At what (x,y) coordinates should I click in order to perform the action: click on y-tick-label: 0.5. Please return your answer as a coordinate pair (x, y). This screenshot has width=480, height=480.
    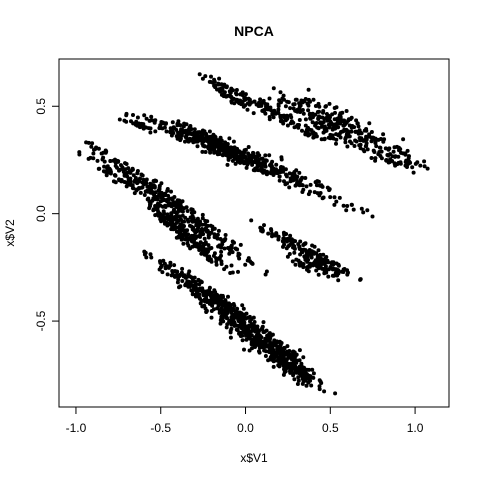
    Looking at the image, I should click on (41, 106).